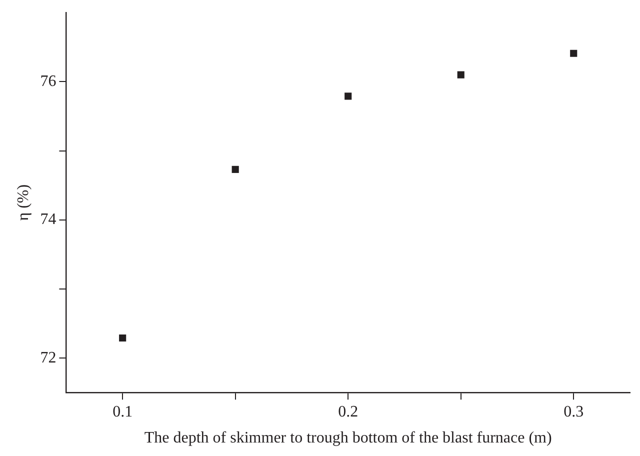 This screenshot has height=456, width=640. Describe the element at coordinates (122, 411) in the screenshot. I see `x-tick-label: 0.1` at that location.